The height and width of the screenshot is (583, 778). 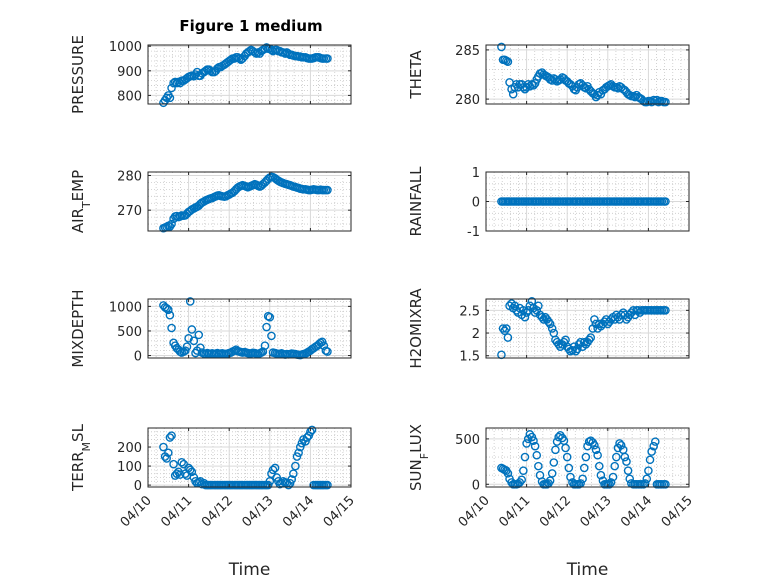 I want to click on y-axis-label-main: PRESSURE, so click(x=78, y=74).